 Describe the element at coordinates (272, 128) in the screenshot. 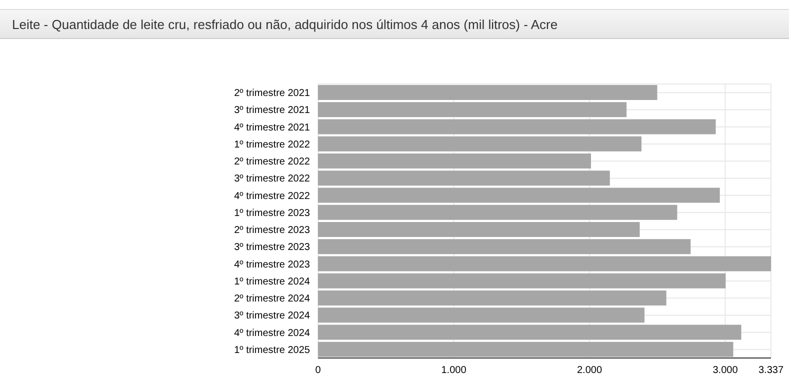

I see `y-tick-label: 4º trimestre 2021` at that location.